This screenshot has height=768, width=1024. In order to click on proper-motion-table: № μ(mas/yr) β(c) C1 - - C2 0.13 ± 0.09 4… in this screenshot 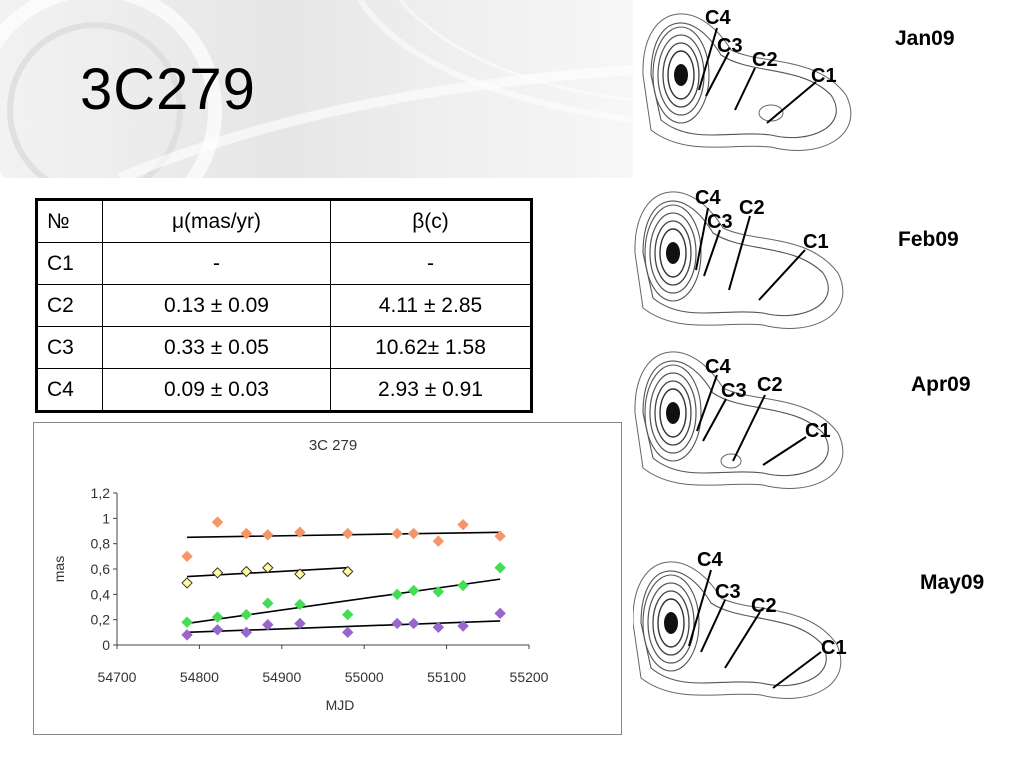, I will do `click(284, 305)`.